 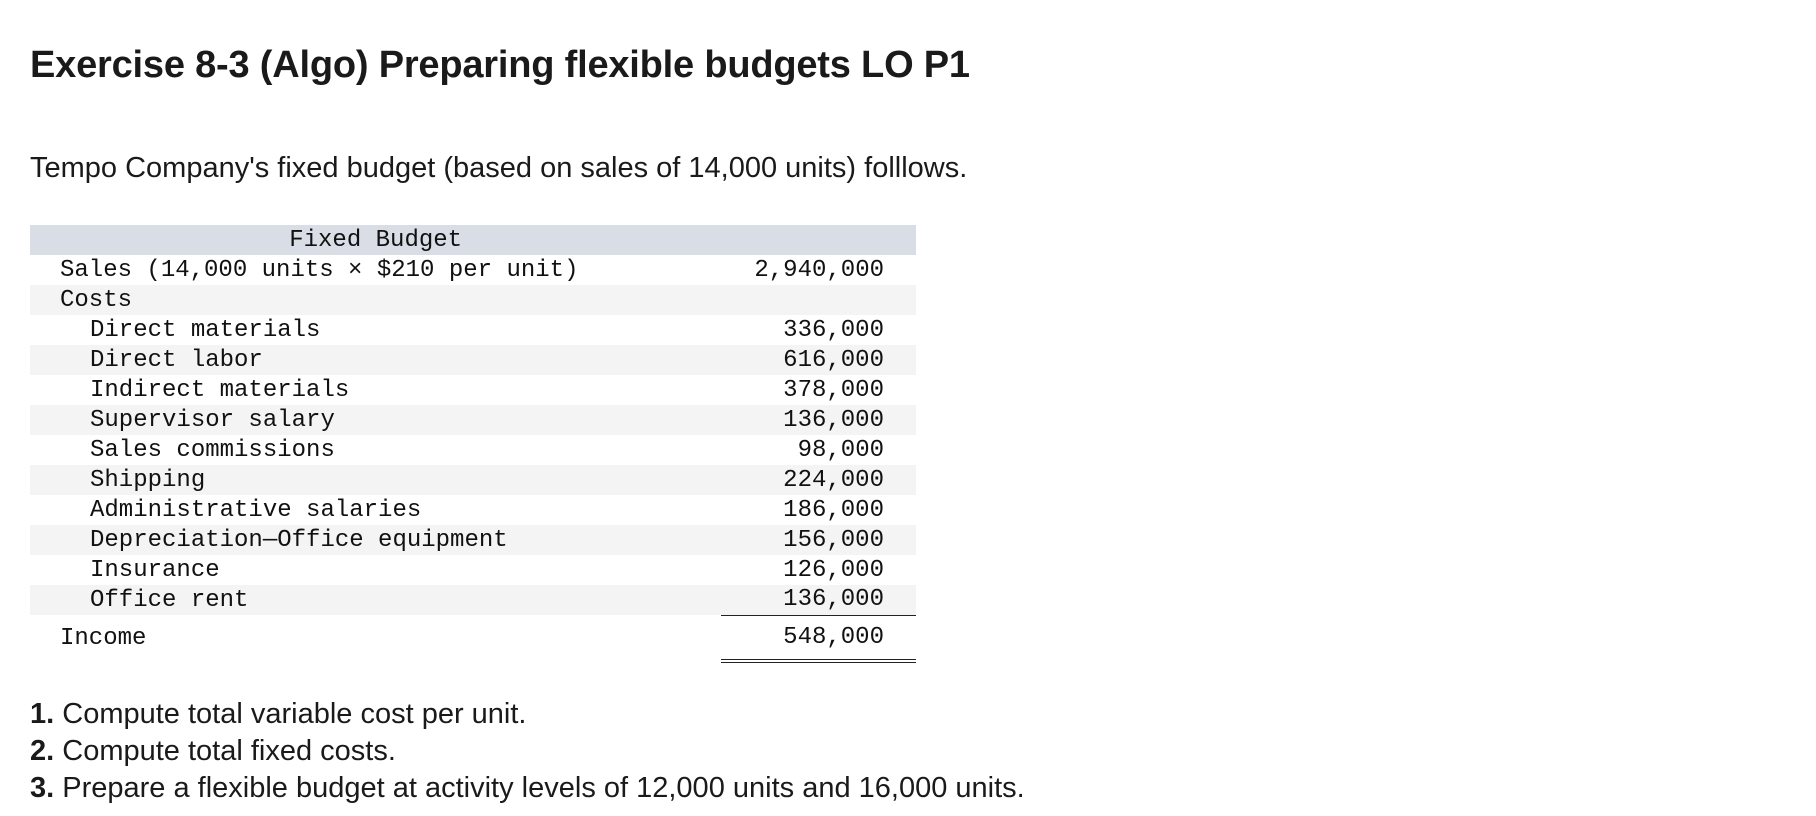 I want to click on cost-value: 126,000, so click(x=833, y=570).